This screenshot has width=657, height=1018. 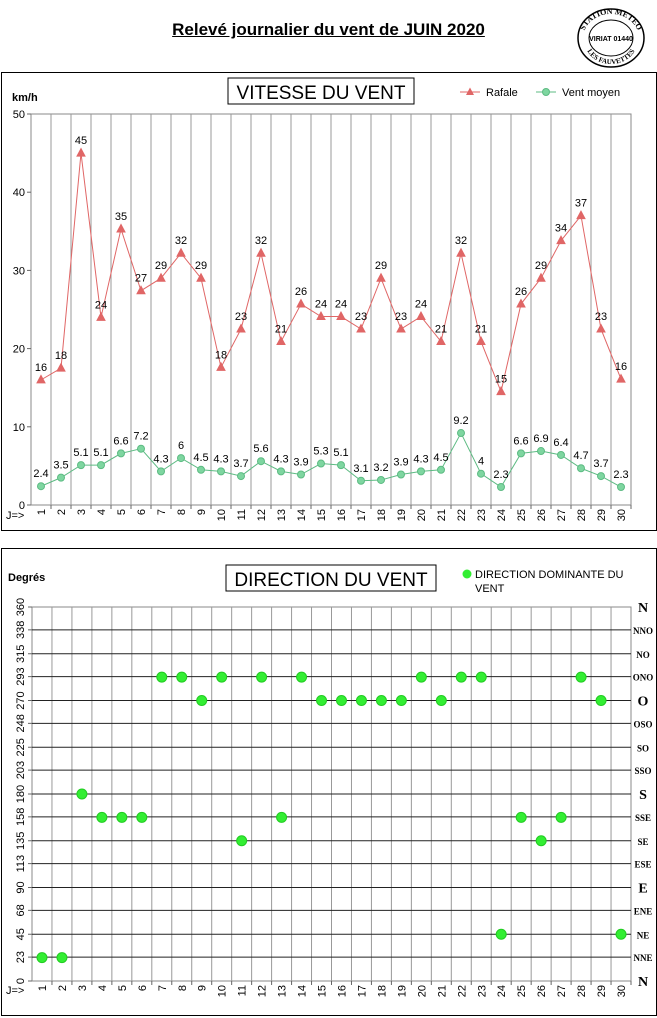 What do you see at coordinates (100, 453) in the screenshot?
I see `data-label: 5.1` at bounding box center [100, 453].